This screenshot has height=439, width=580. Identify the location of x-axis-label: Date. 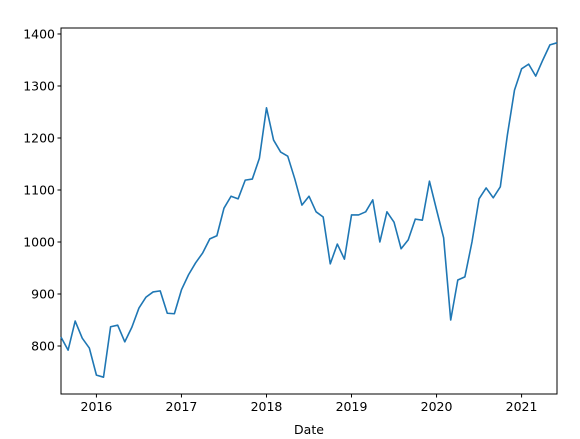
(309, 429).